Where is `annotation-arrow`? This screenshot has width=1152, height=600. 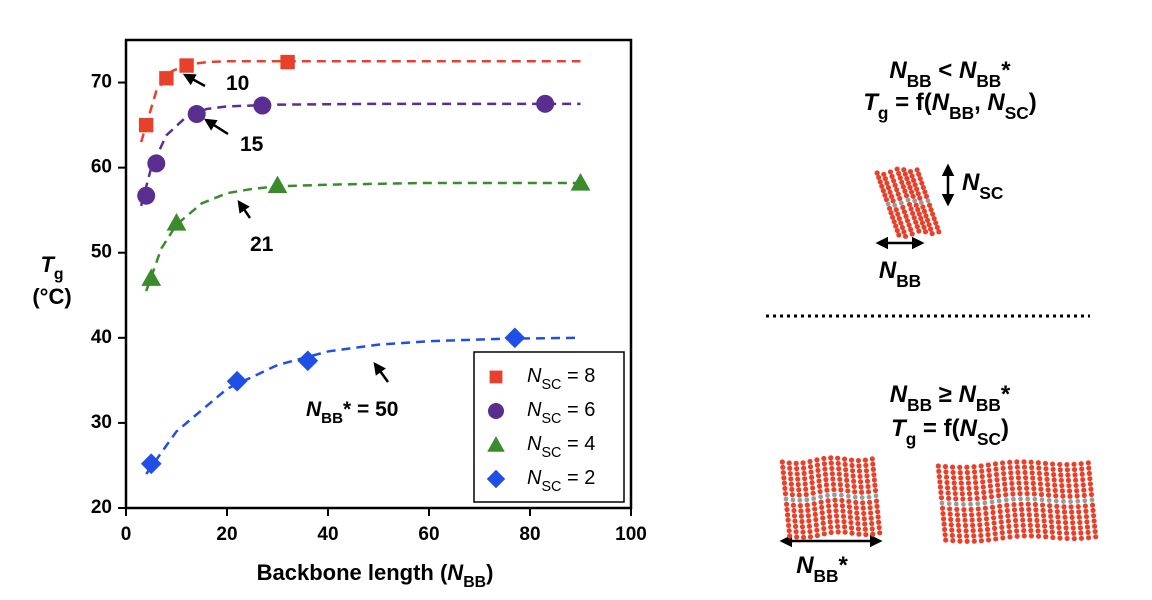 annotation-arrow is located at coordinates (216, 127).